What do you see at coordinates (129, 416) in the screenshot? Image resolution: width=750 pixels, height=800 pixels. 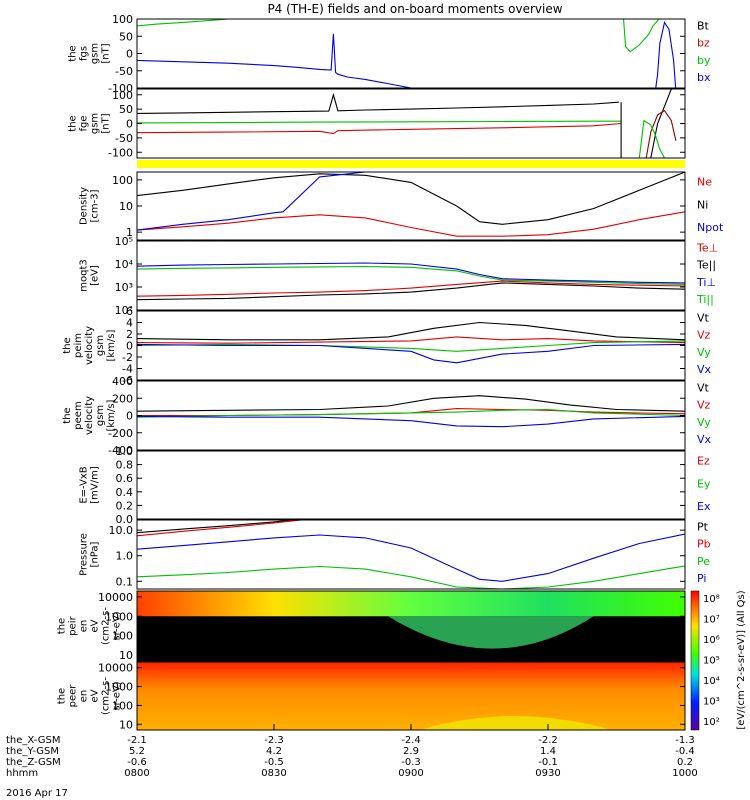 I see `ve-tick-label: 0` at bounding box center [129, 416].